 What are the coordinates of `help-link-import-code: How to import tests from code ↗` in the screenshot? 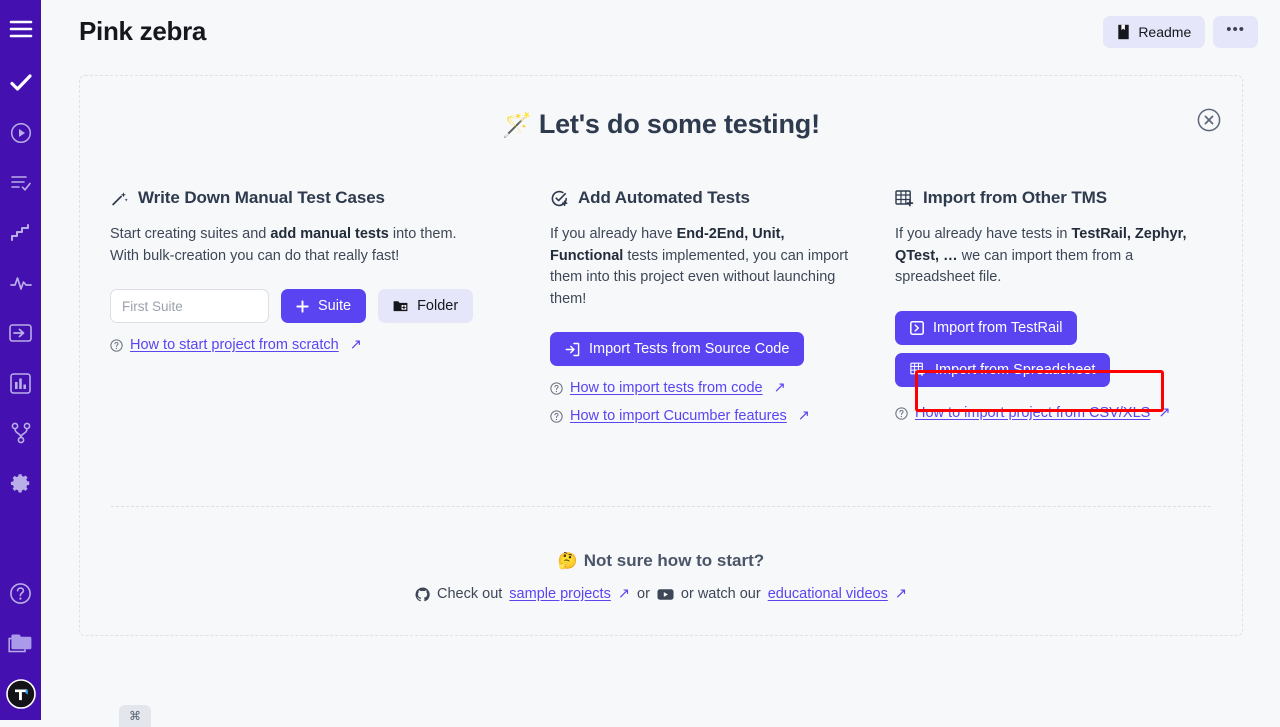 It's located at (705, 389).